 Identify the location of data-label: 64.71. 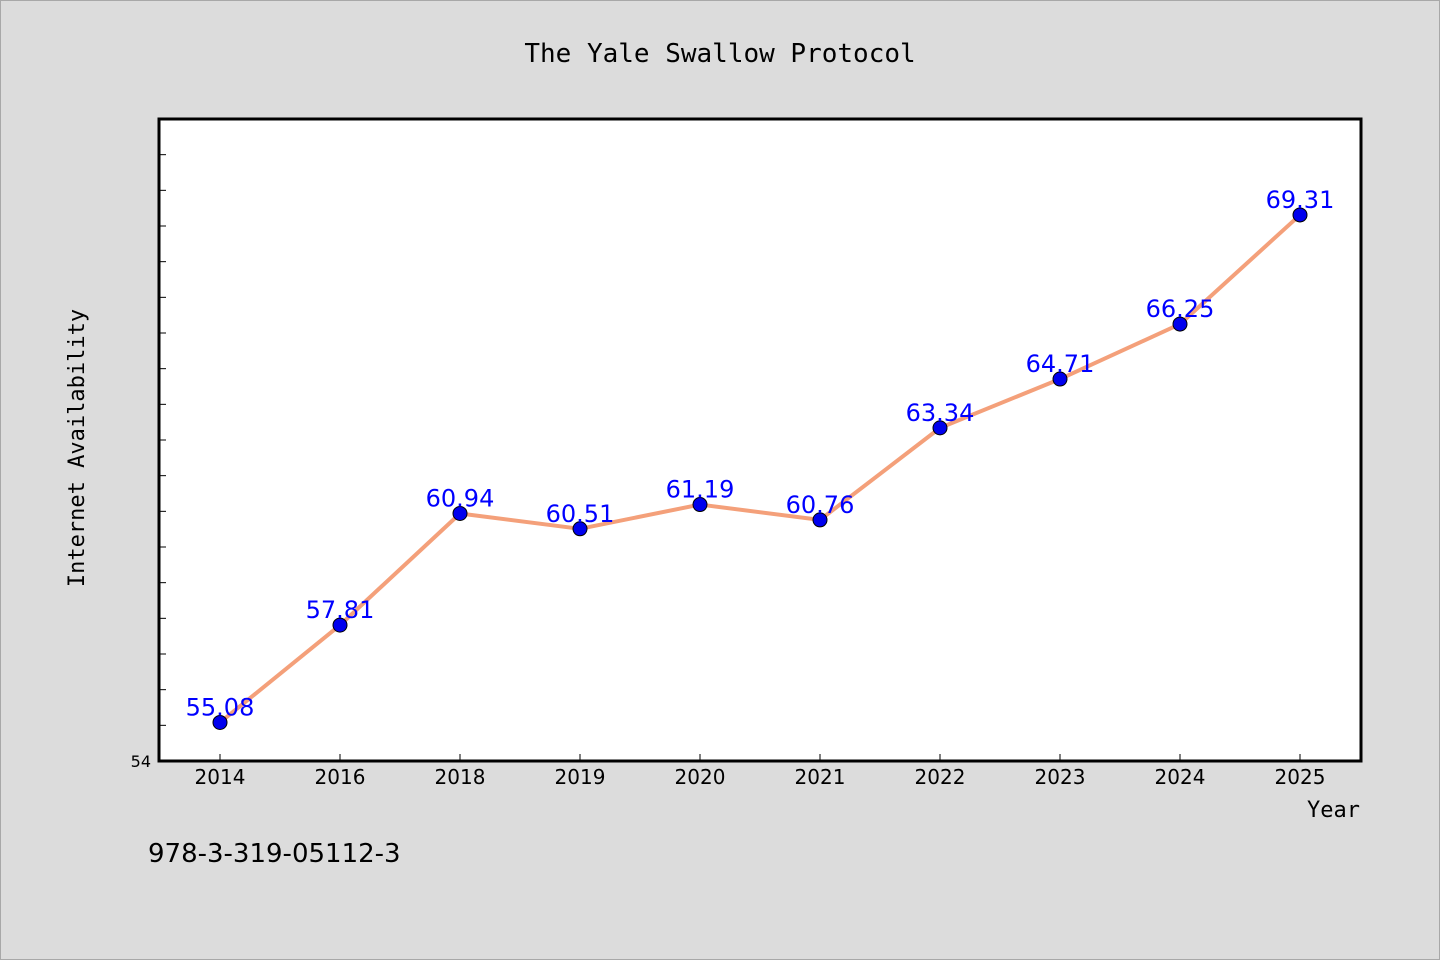
(1060, 364).